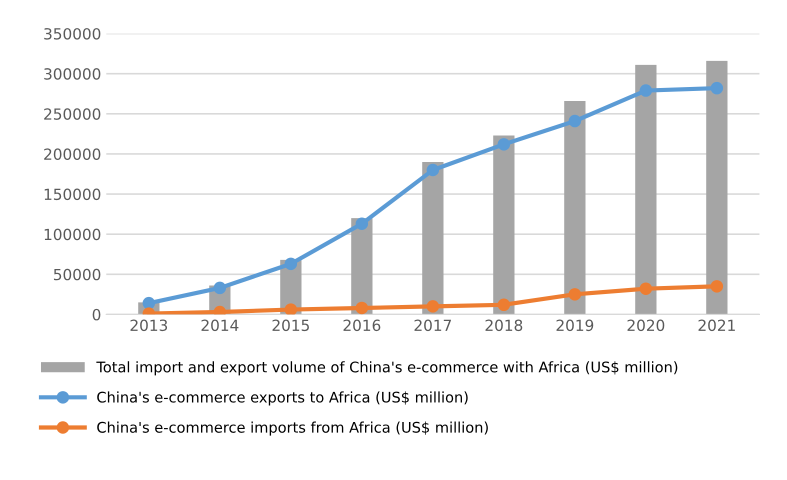  What do you see at coordinates (220, 326) in the screenshot?
I see `x-tick-label: 2014` at bounding box center [220, 326].